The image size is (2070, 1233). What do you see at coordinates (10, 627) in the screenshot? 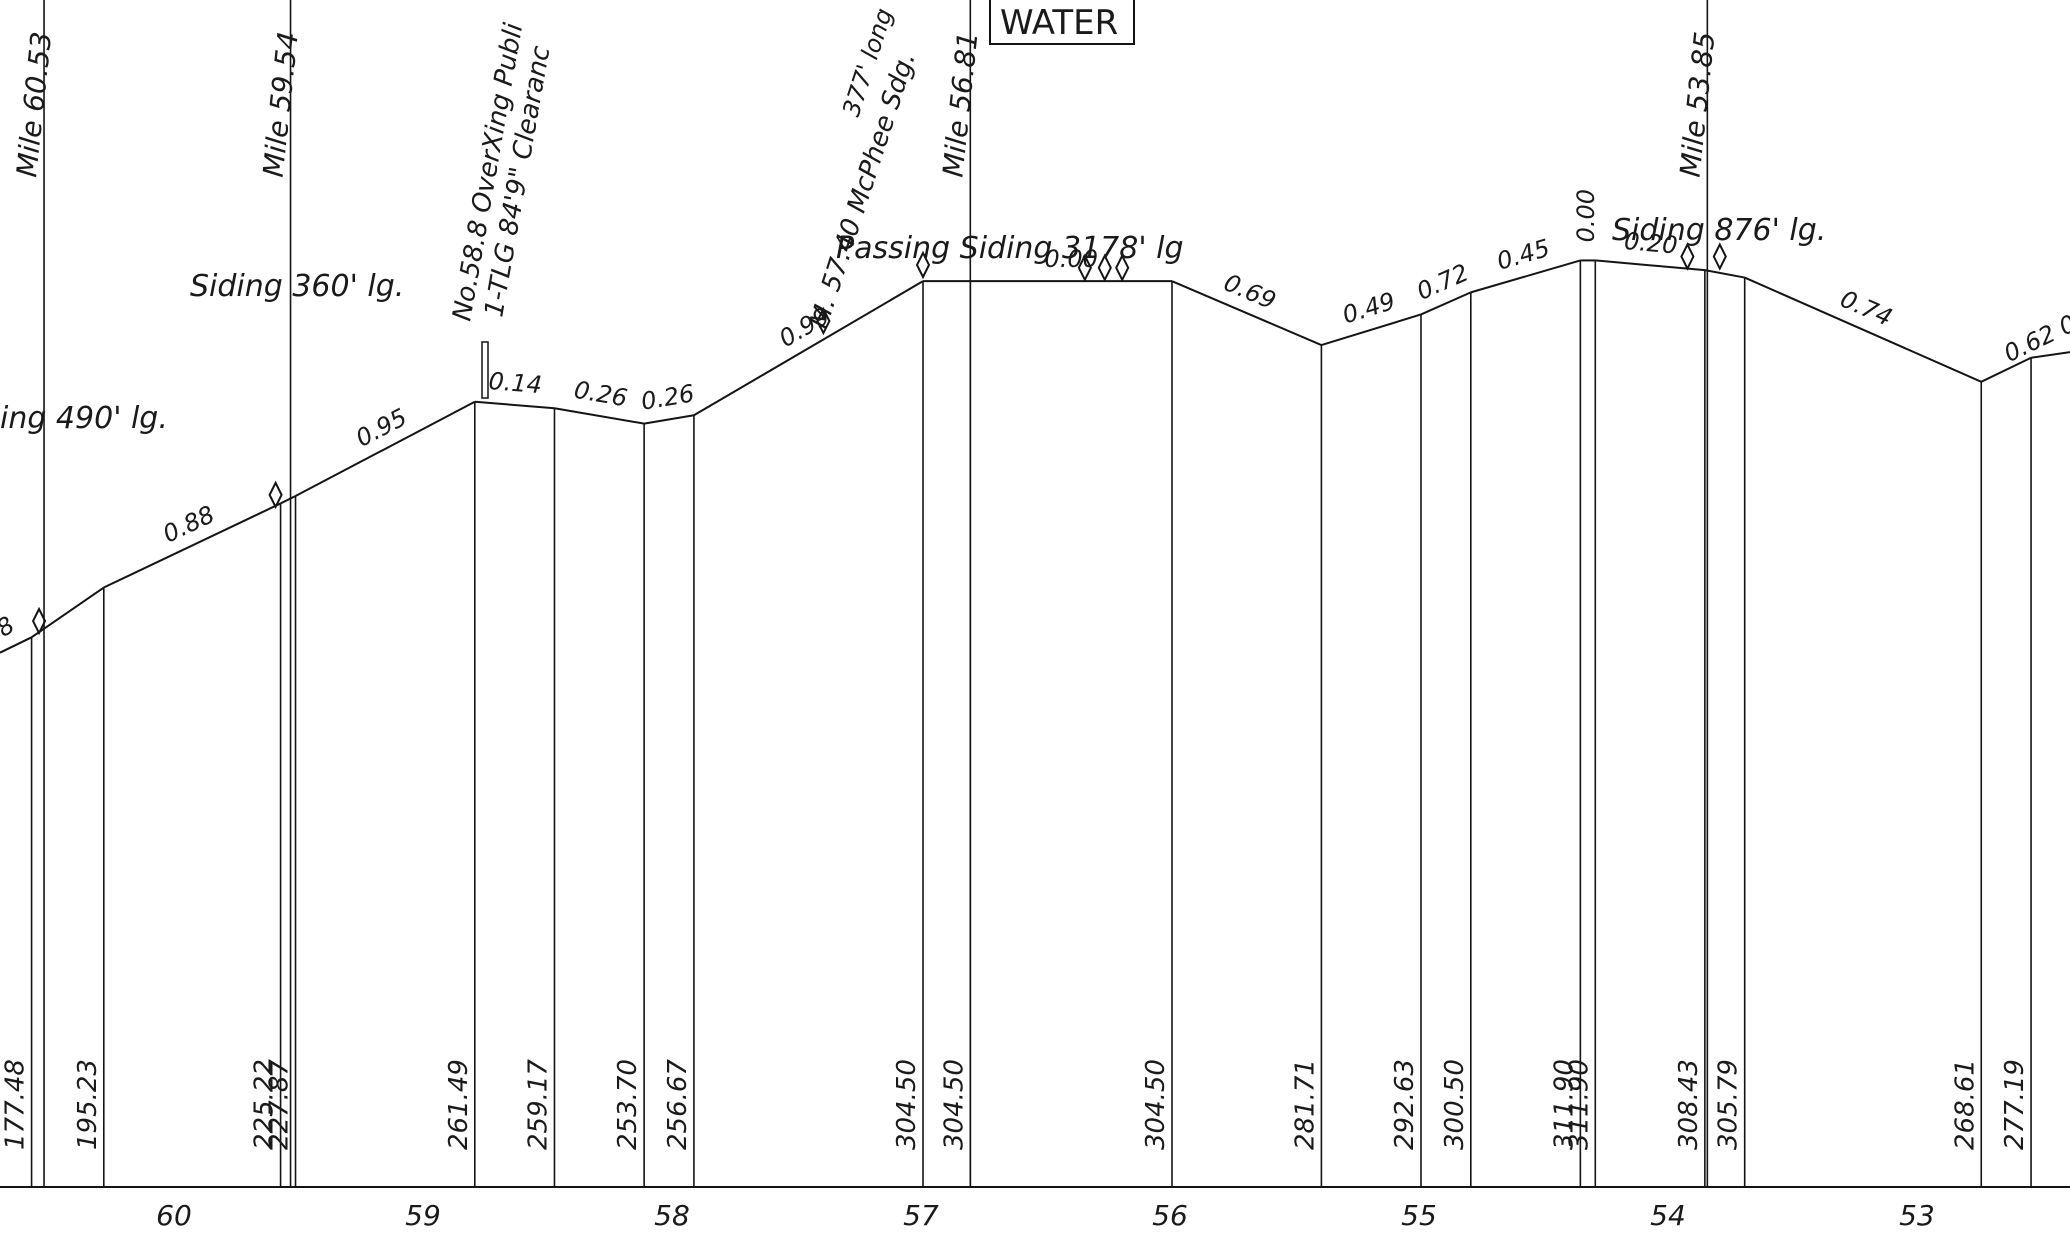
I see `grade-label: 8` at bounding box center [10, 627].